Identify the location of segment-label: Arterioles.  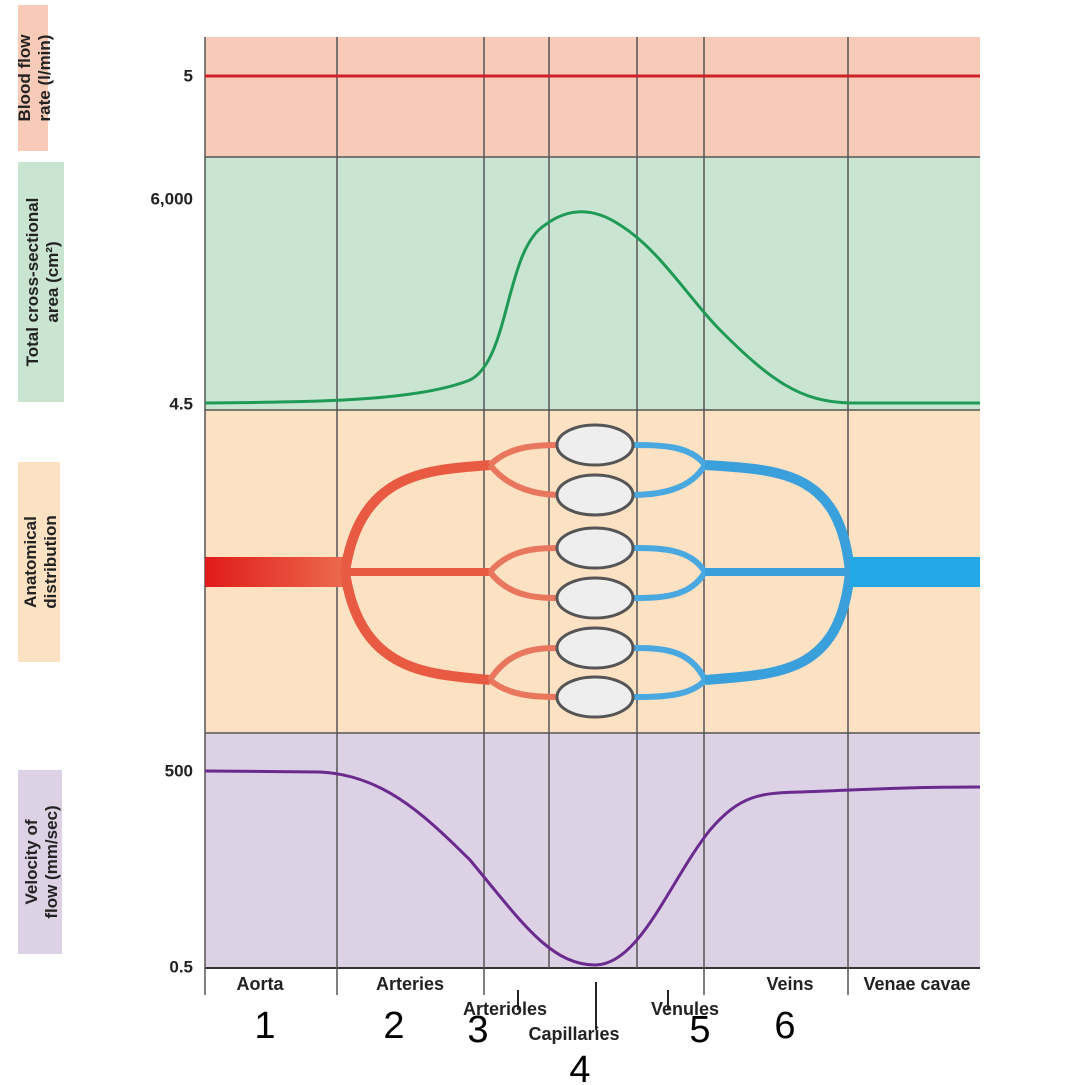
(505, 1009).